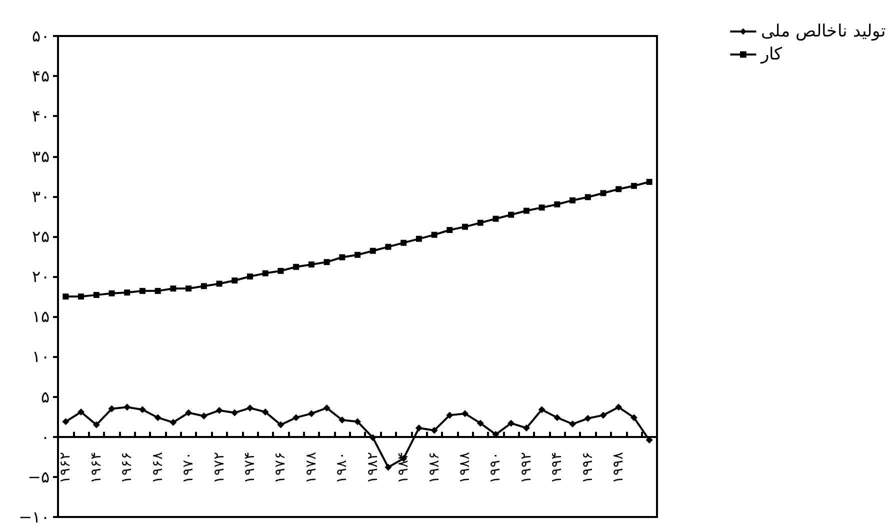 This screenshot has height=531, width=893. I want to click on x-tick-label: ۱۹۷۰, so click(188, 468).